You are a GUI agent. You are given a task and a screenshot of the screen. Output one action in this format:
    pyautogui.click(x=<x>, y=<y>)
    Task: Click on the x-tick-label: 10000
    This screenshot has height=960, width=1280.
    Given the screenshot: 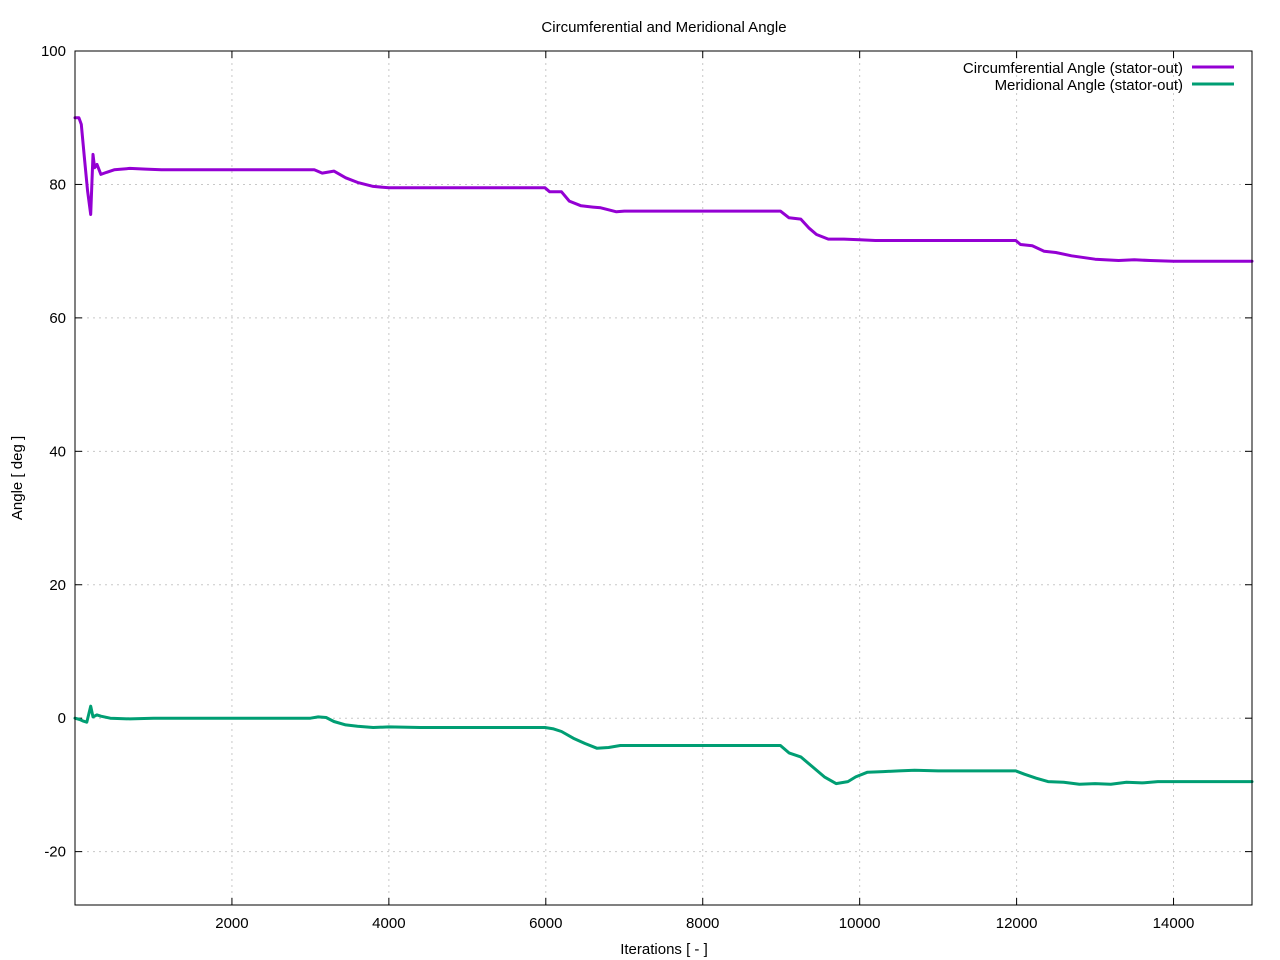 What is the action you would take?
    pyautogui.click(x=860, y=923)
    